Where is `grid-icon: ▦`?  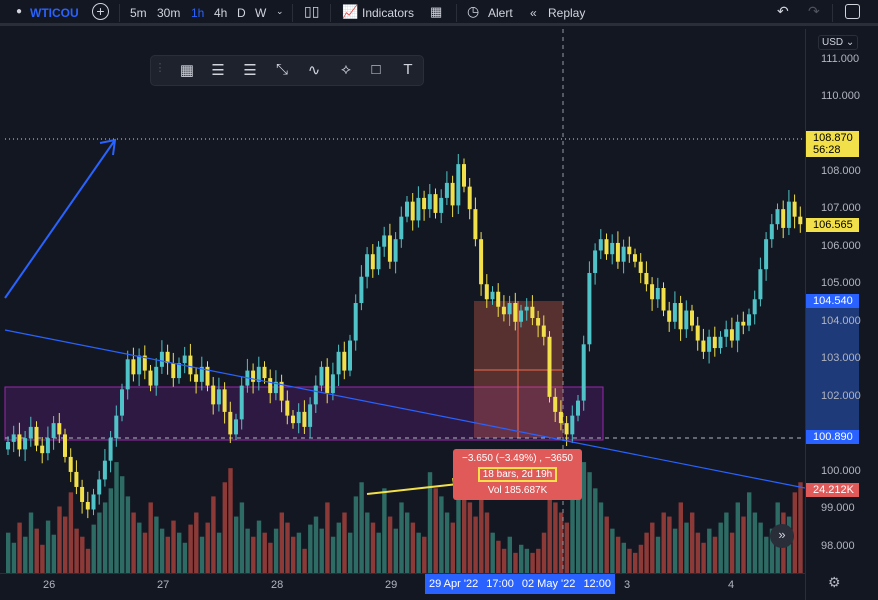 grid-icon: ▦ is located at coordinates (187, 70).